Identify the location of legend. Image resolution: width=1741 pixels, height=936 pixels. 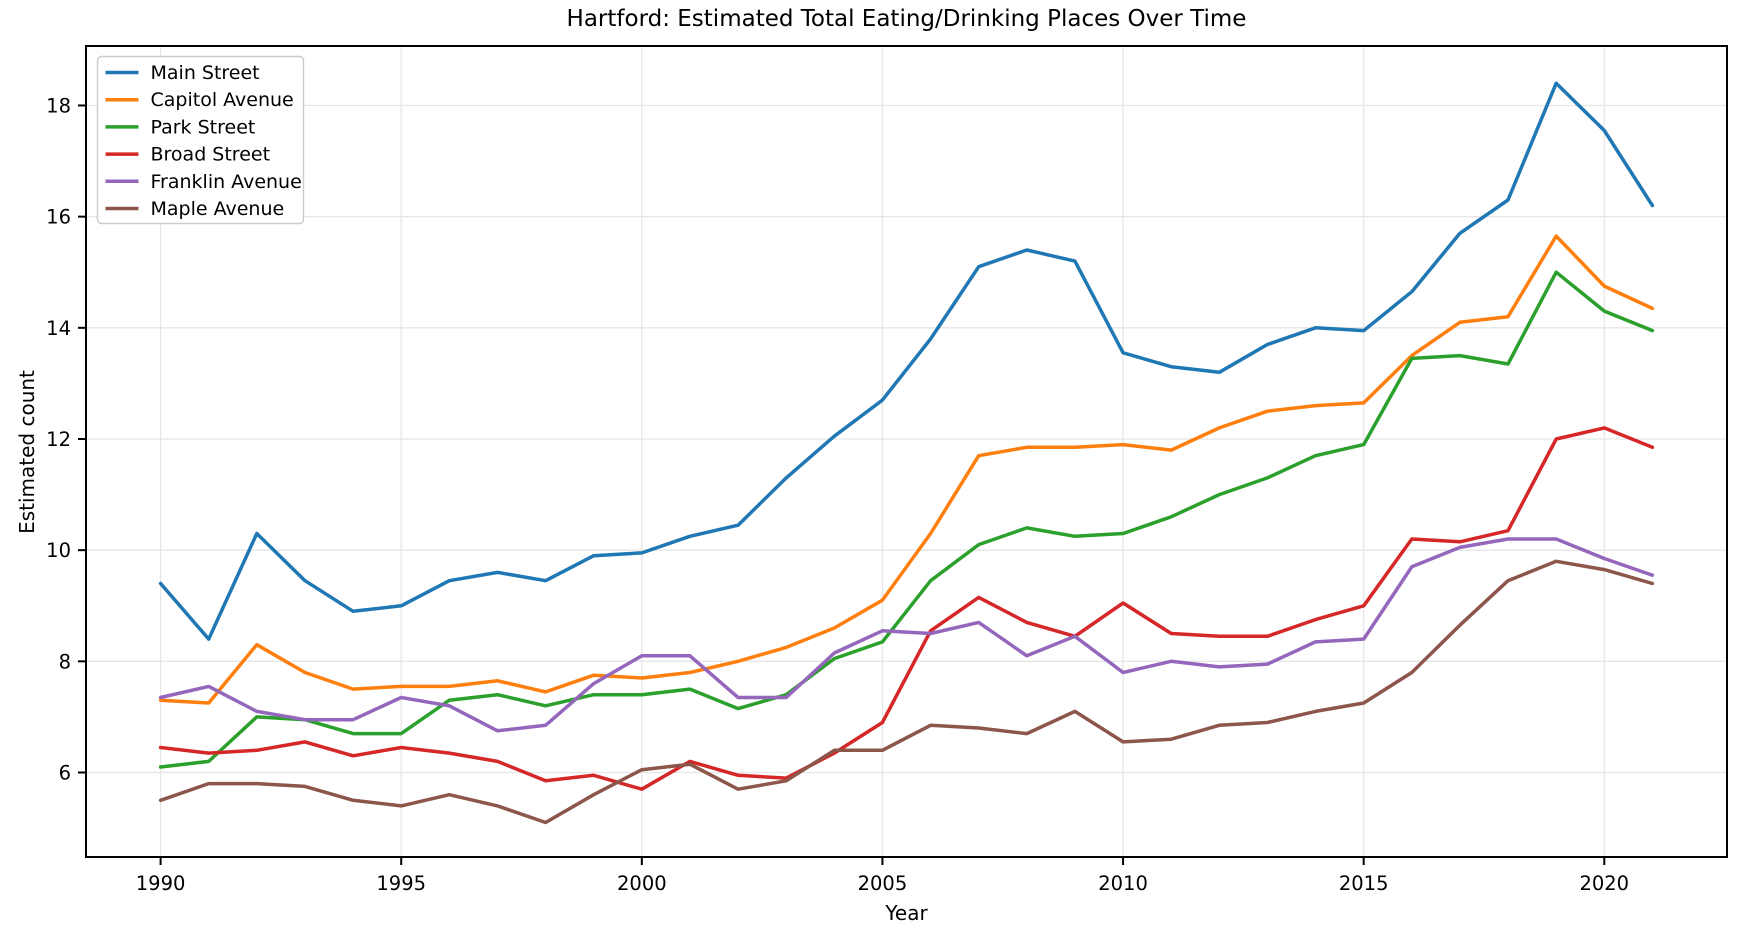
(200, 140).